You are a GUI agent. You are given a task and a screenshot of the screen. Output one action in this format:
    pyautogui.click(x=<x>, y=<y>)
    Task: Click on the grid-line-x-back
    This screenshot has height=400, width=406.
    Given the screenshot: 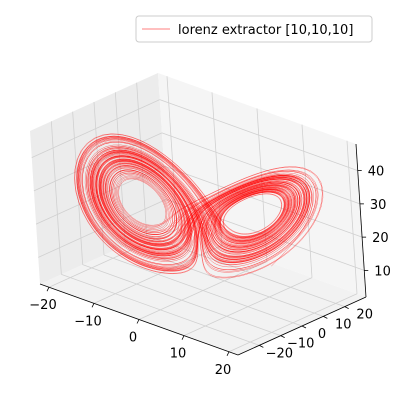 What is the action you would take?
    pyautogui.click(x=352, y=217)
    